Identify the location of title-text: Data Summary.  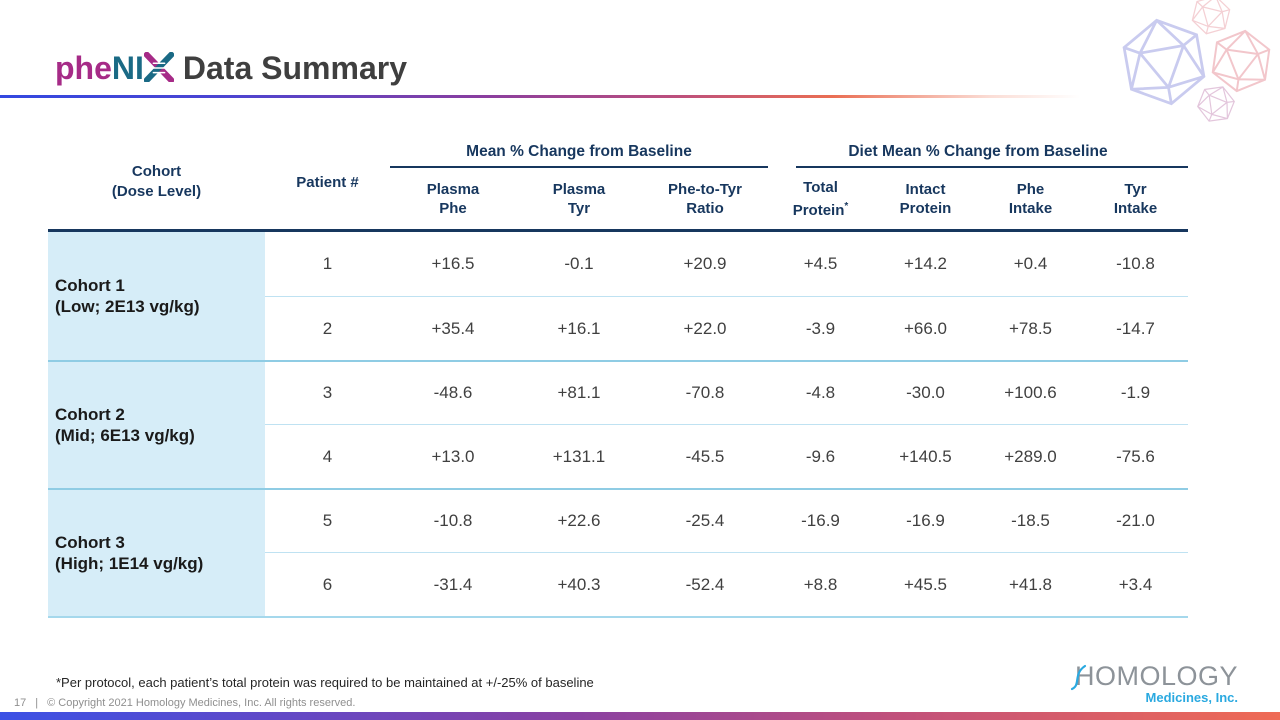
(294, 68).